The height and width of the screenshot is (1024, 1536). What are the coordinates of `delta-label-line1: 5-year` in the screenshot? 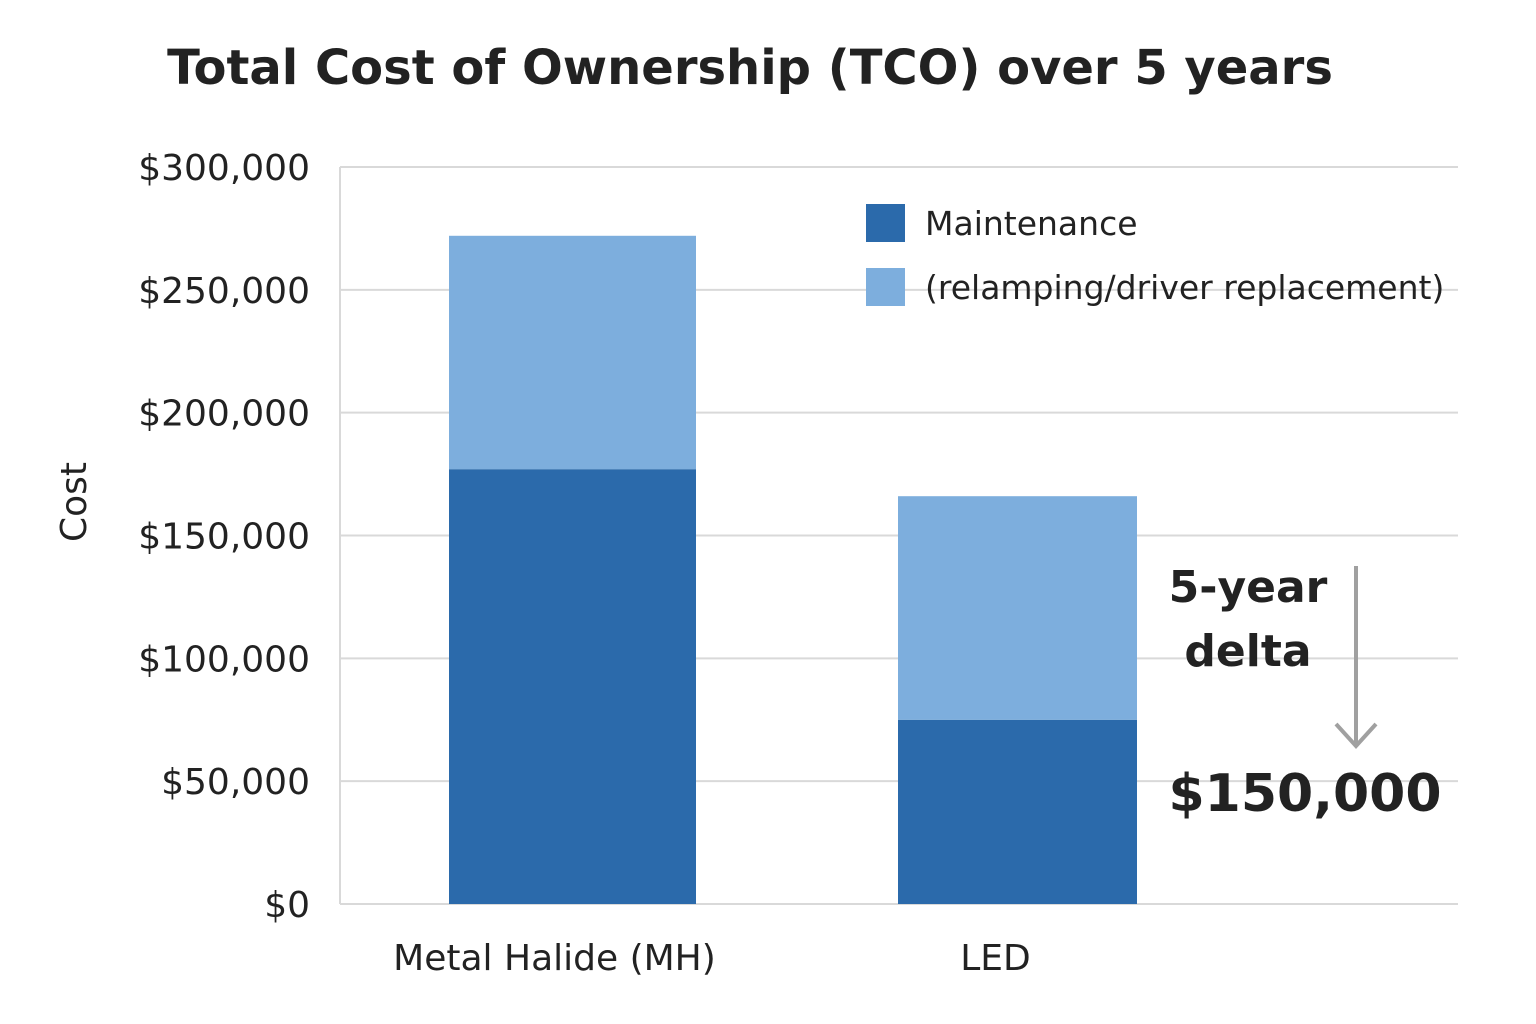 It's located at (1248, 587).